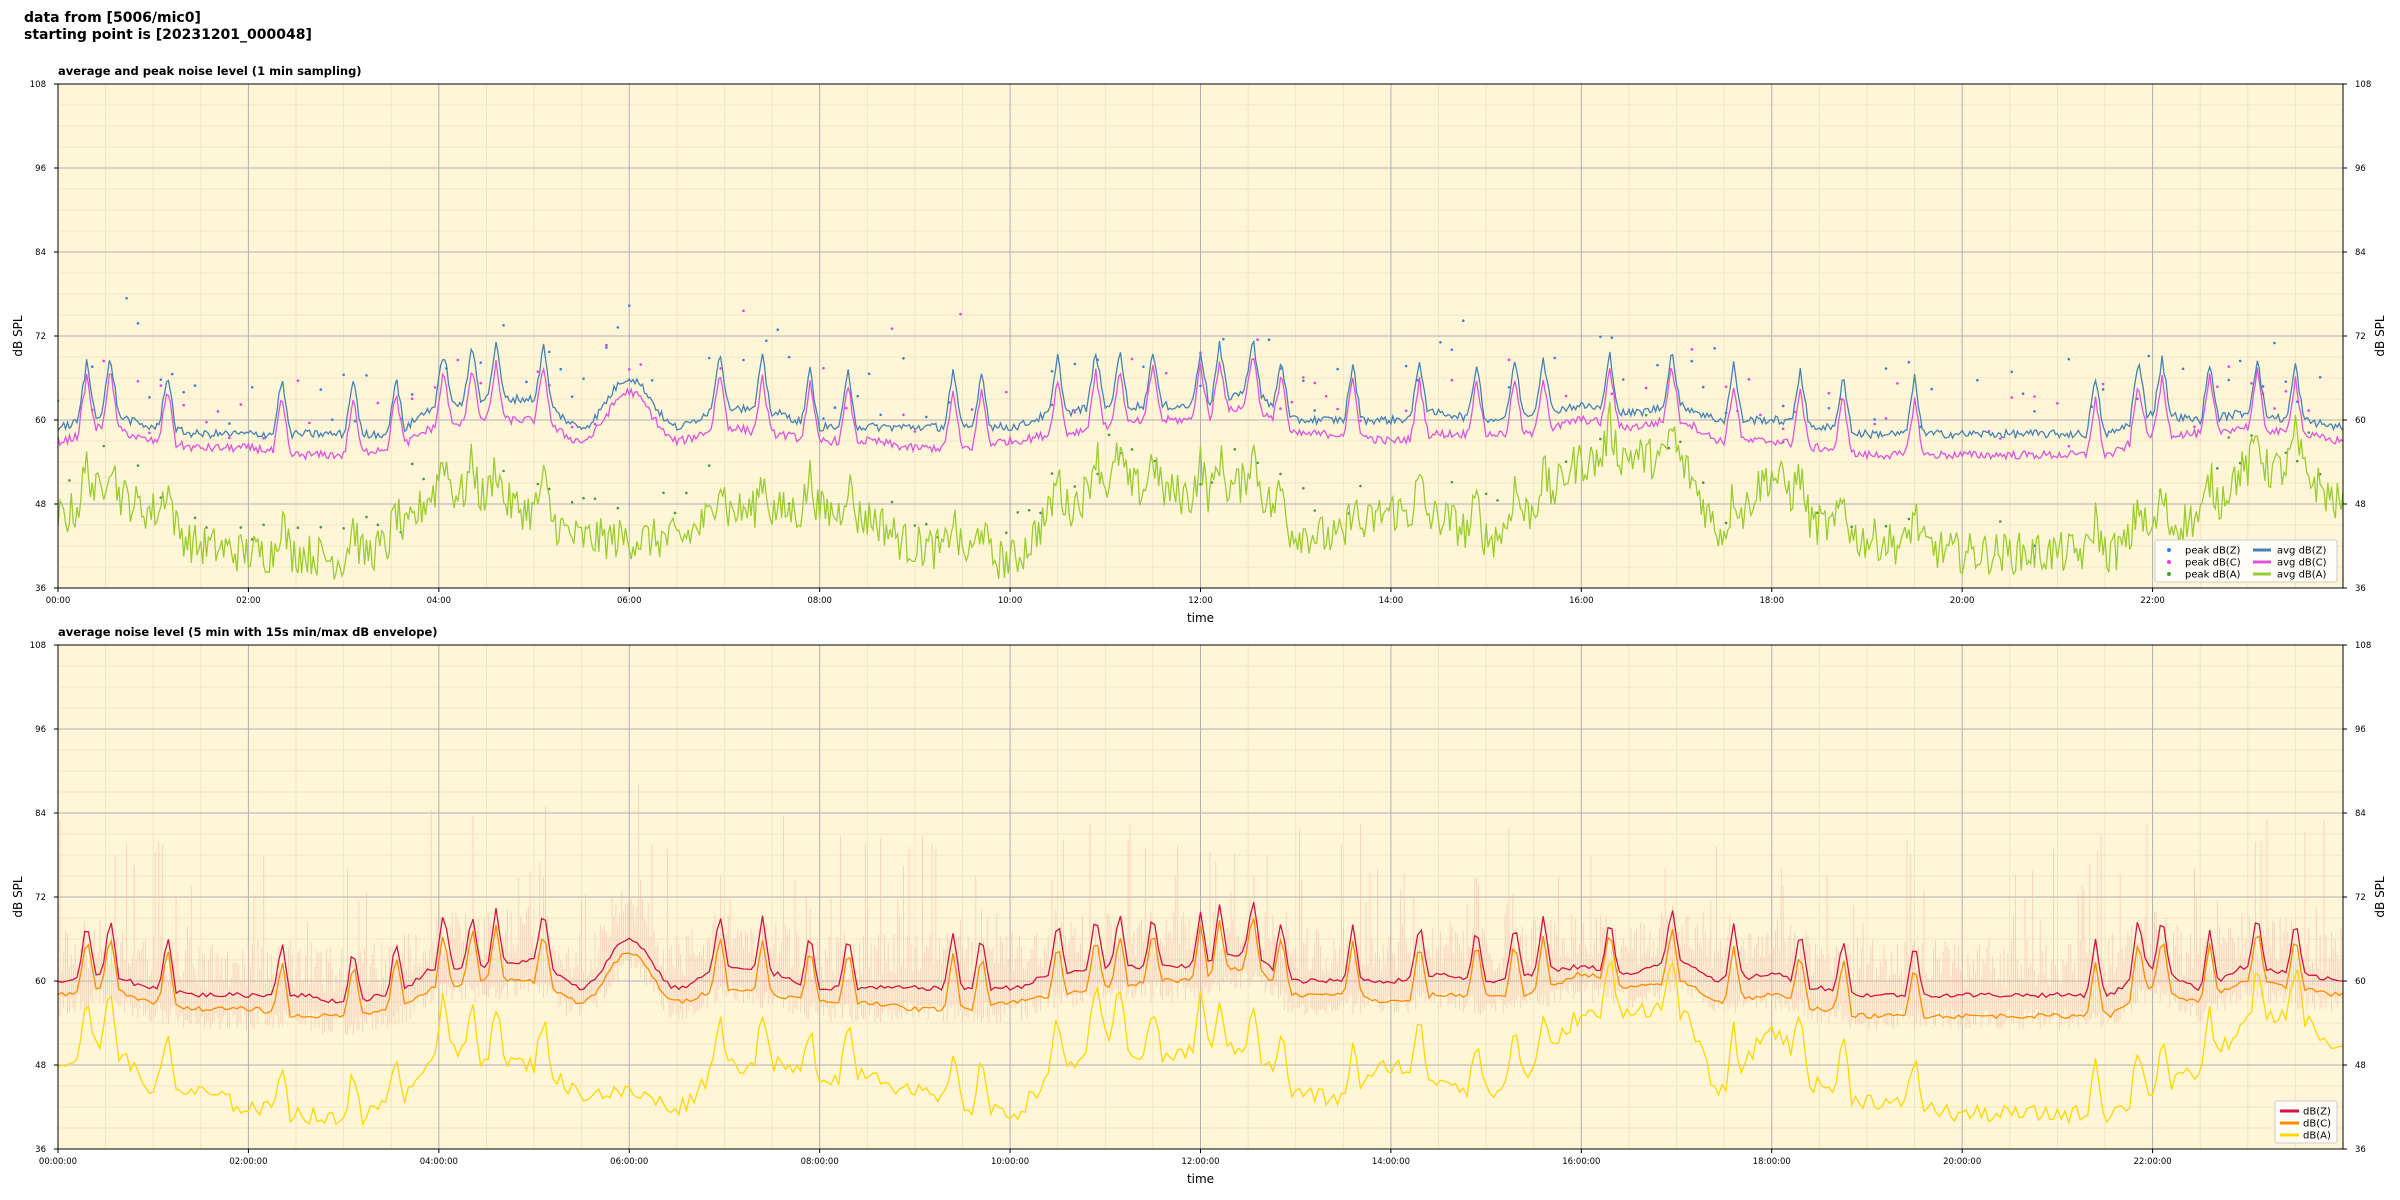 This screenshot has width=2400, height=1200. What do you see at coordinates (2360, 169) in the screenshot?
I see `y-tick-label-right: 96` at bounding box center [2360, 169].